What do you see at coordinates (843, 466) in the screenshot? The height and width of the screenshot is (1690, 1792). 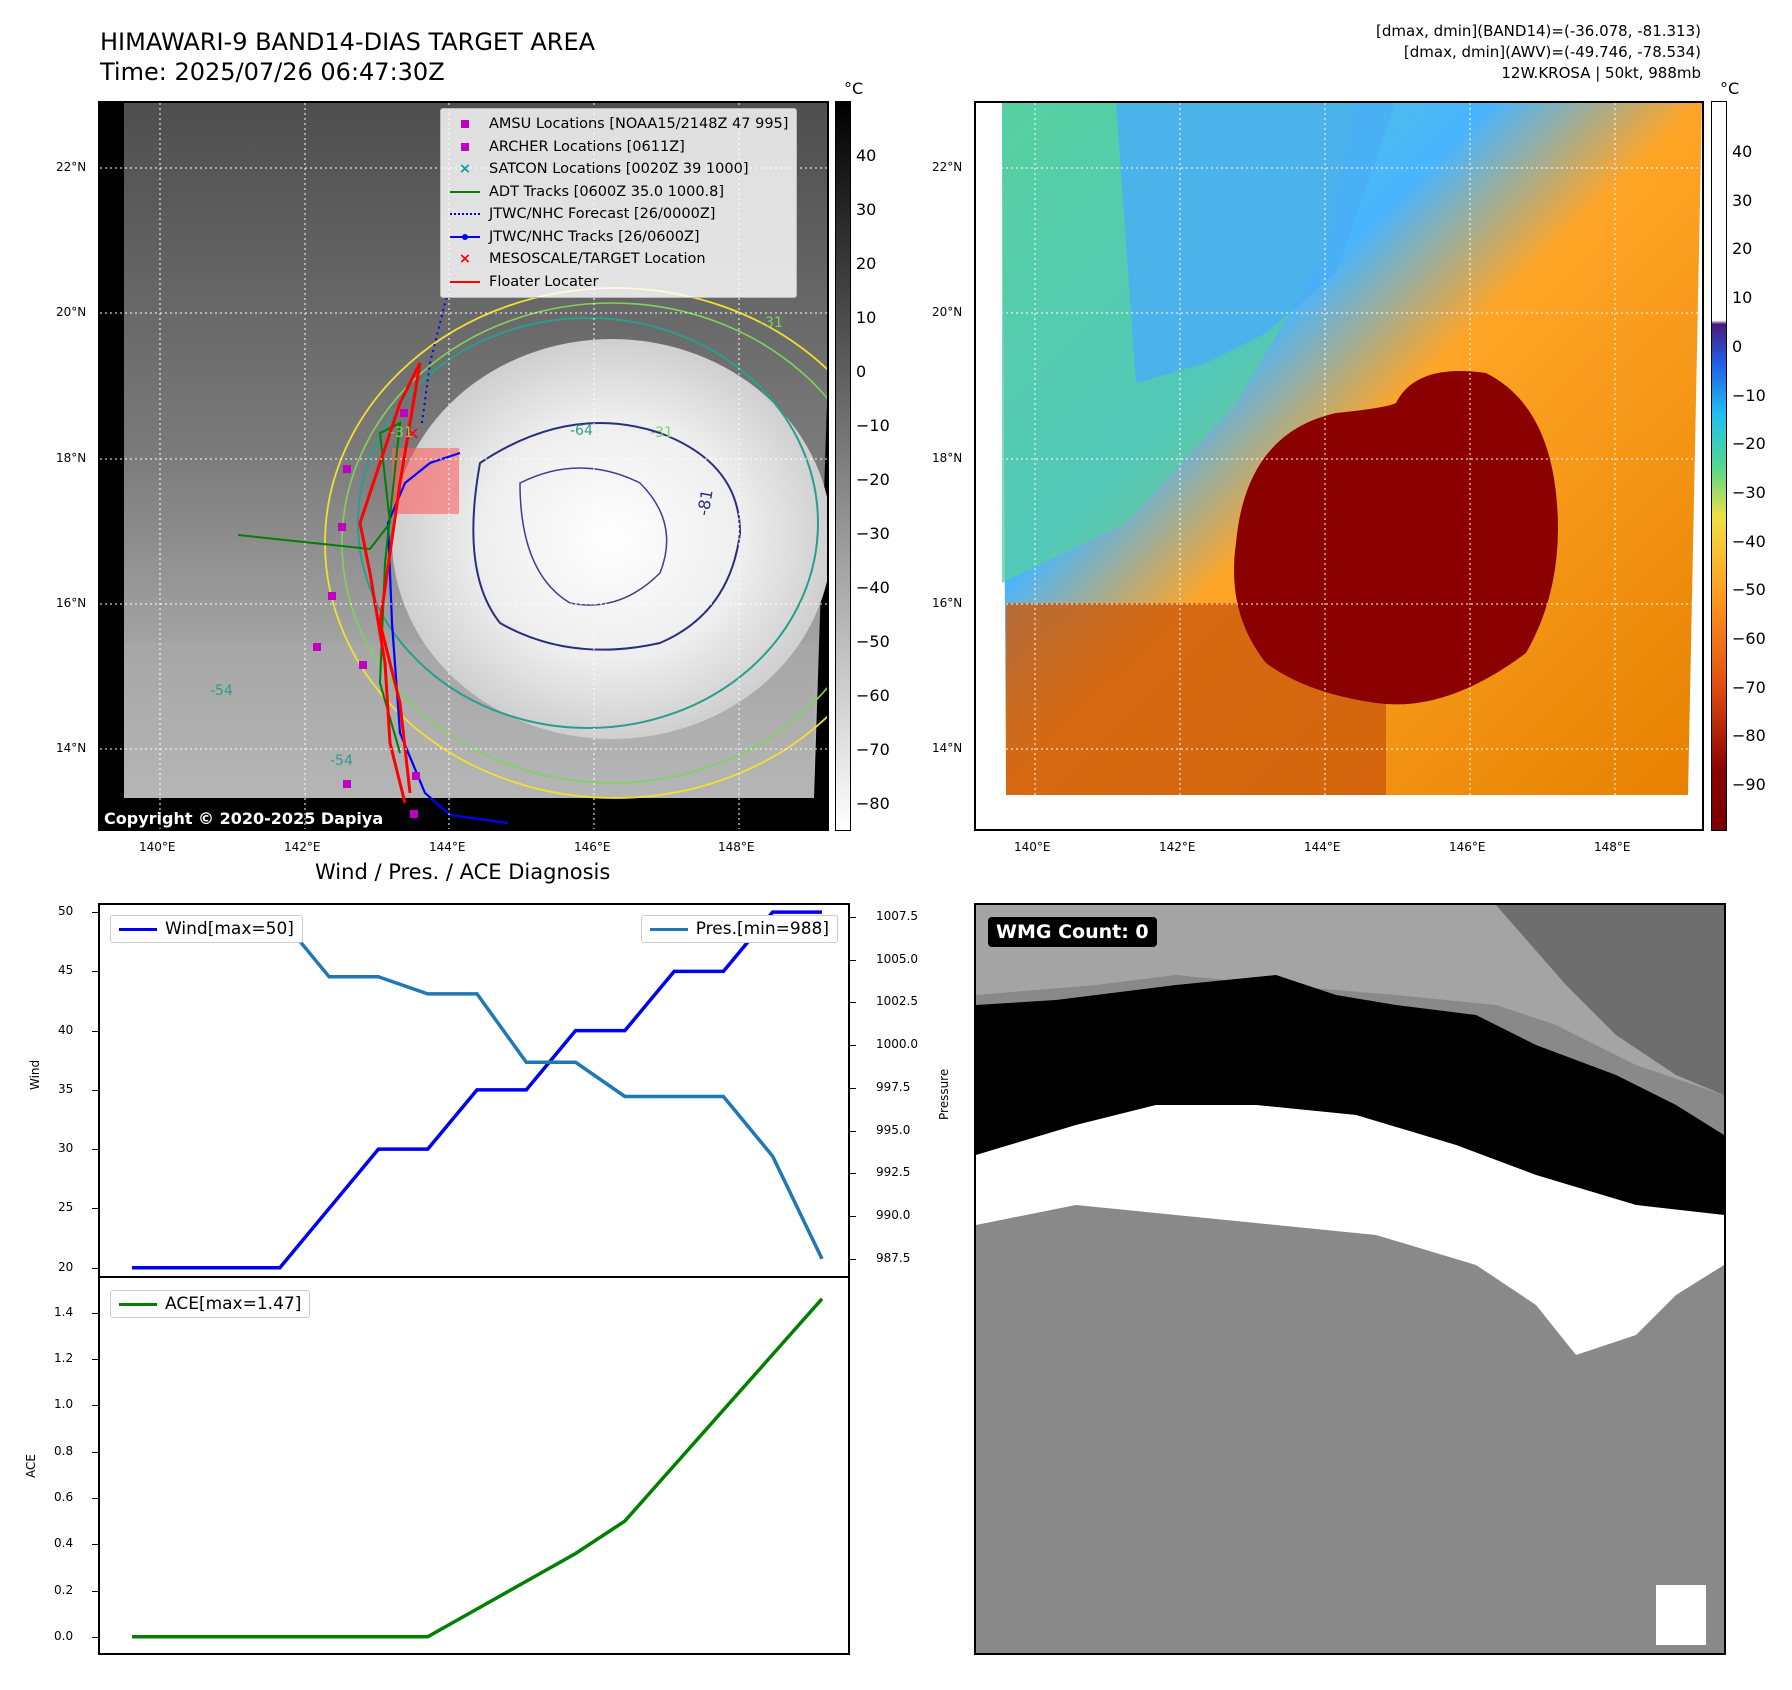 I see `band14-colorbar` at bounding box center [843, 466].